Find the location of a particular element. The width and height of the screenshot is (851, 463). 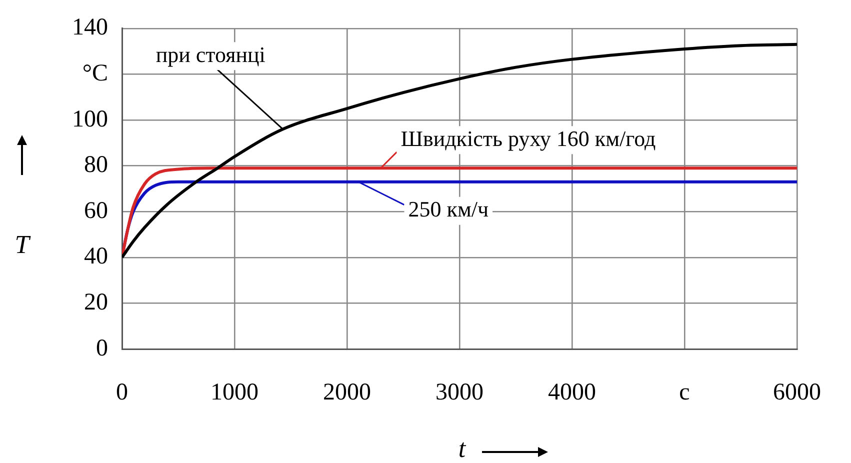

x-tick-label: 2000 is located at coordinates (347, 393).